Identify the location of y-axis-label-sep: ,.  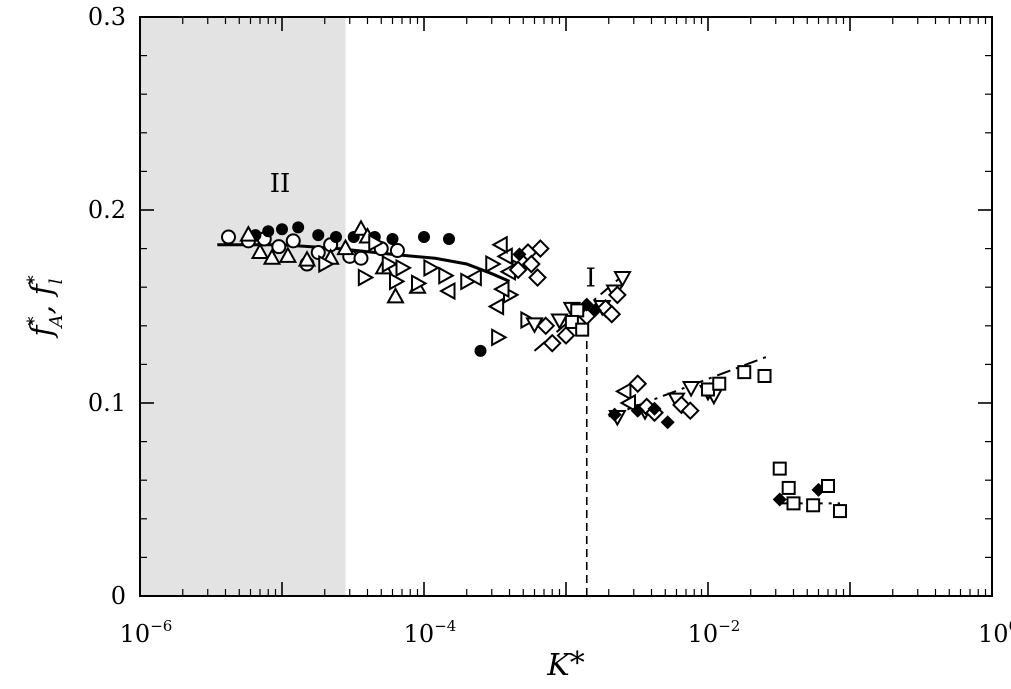
(42, 304).